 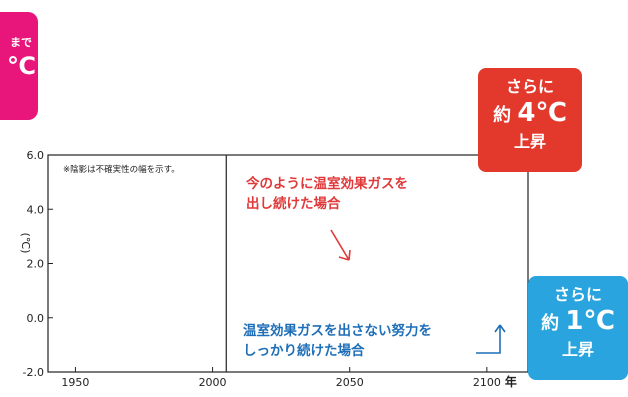 I want to click on low-callout-value-line: 約 1℃, so click(x=578, y=322).